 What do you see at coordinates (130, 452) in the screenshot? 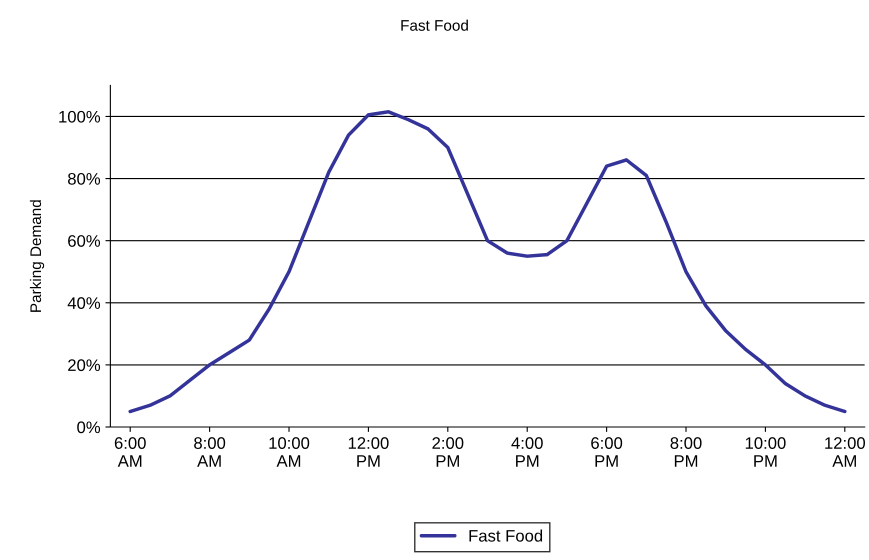
I see `x-tick-label: 6:00 AM` at bounding box center [130, 452].